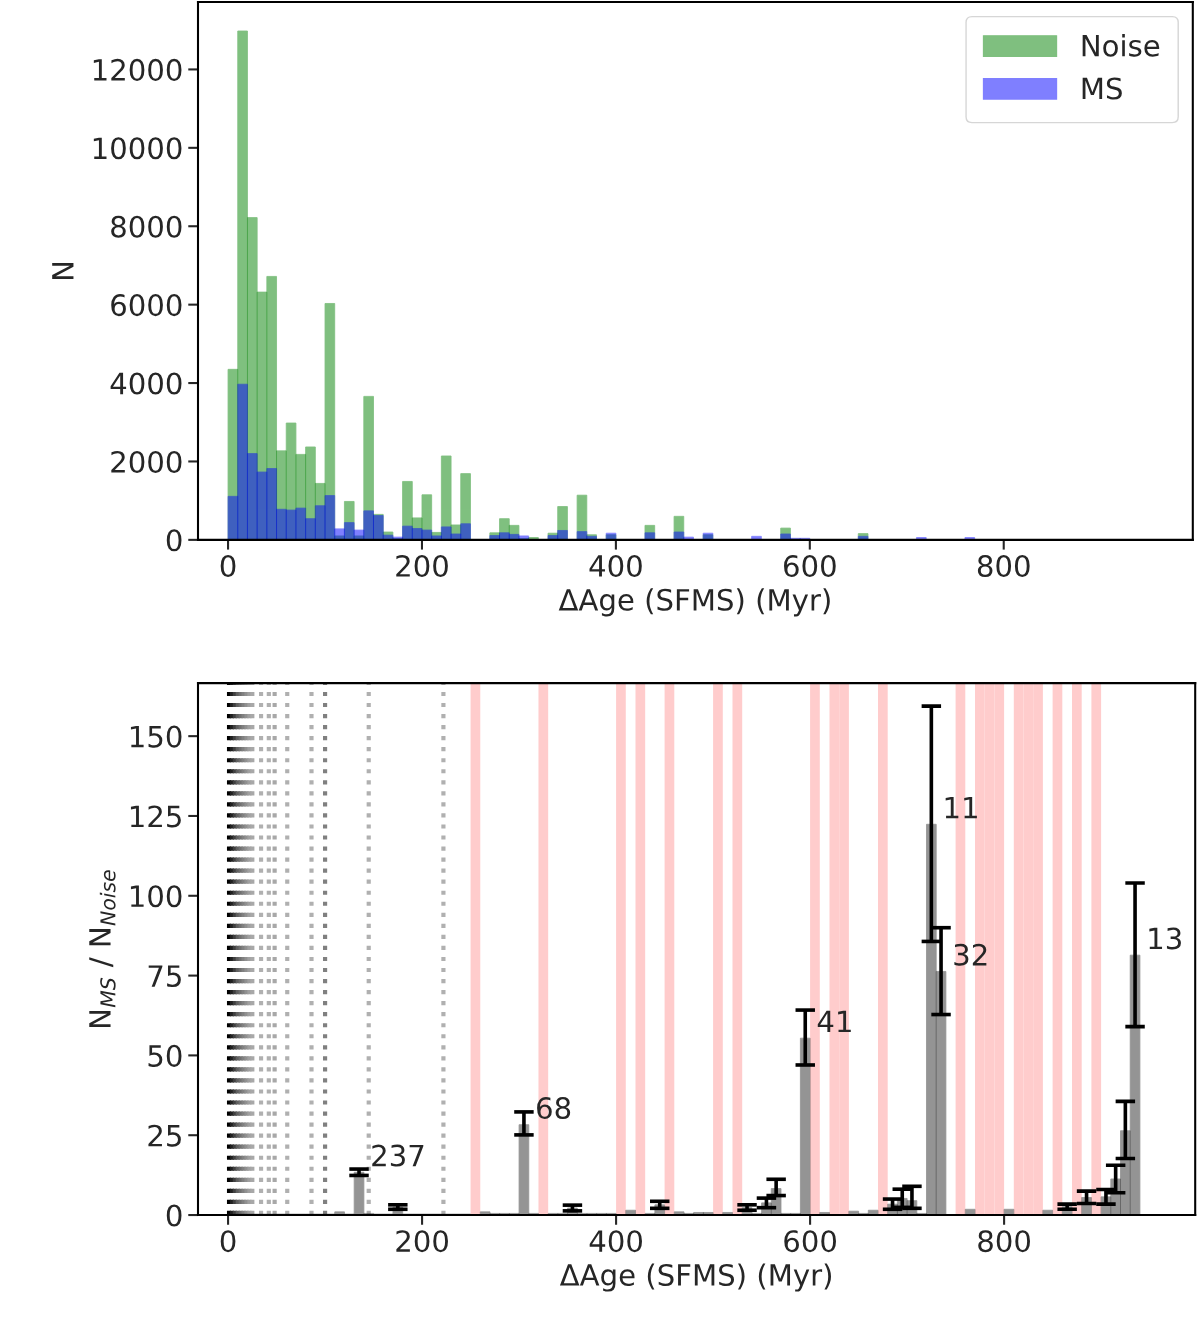  Describe the element at coordinates (961, 807) in the screenshot. I see `annotation: 11` at that location.